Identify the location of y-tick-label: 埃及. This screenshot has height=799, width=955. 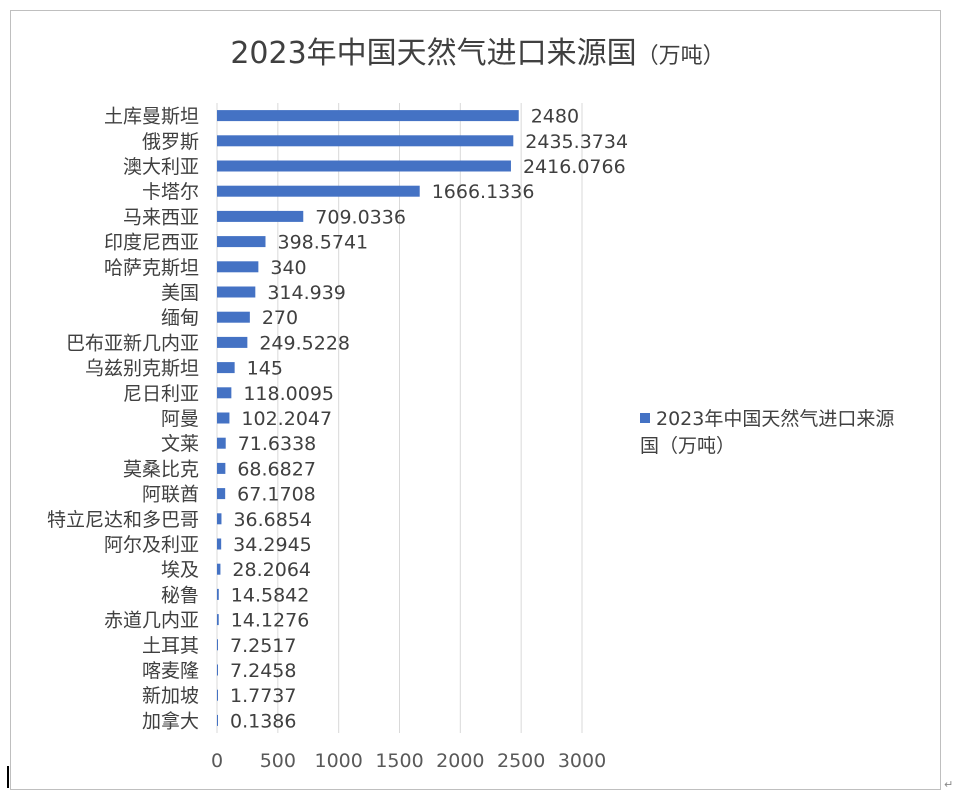
(180, 570).